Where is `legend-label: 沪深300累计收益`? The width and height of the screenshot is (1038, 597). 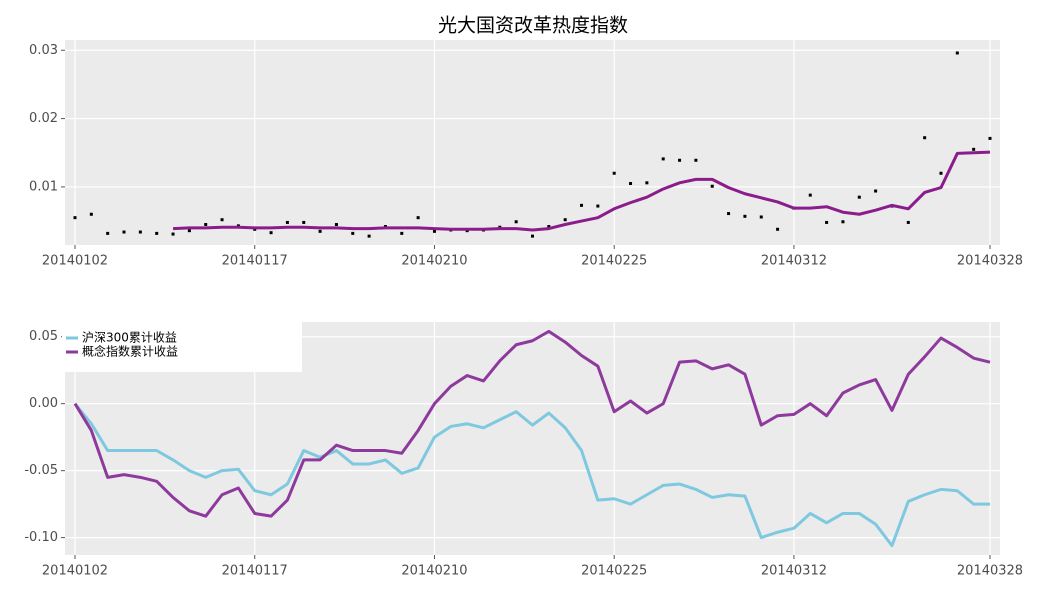 legend-label: 沪深300累计收益 is located at coordinates (129, 338).